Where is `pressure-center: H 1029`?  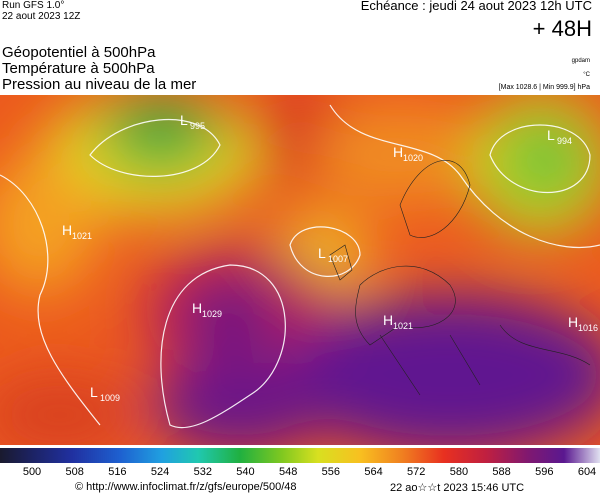 pressure-center: H 1029 is located at coordinates (207, 309).